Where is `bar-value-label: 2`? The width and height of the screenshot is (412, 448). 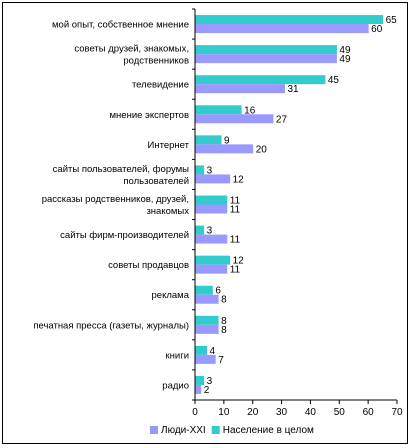 bar-value-label: 2 is located at coordinates (207, 390).